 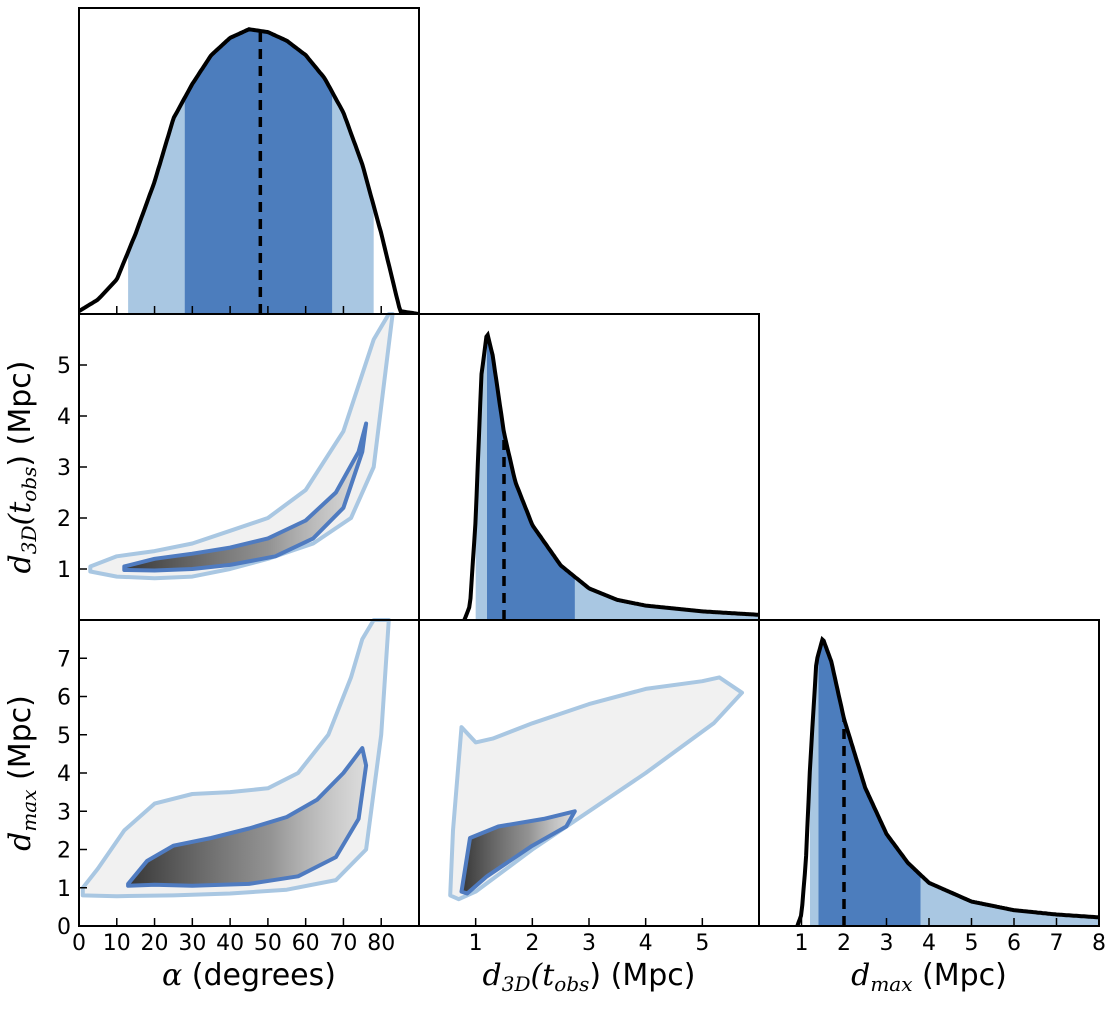 I want to click on x-tick-label: 80, so click(x=381, y=943).